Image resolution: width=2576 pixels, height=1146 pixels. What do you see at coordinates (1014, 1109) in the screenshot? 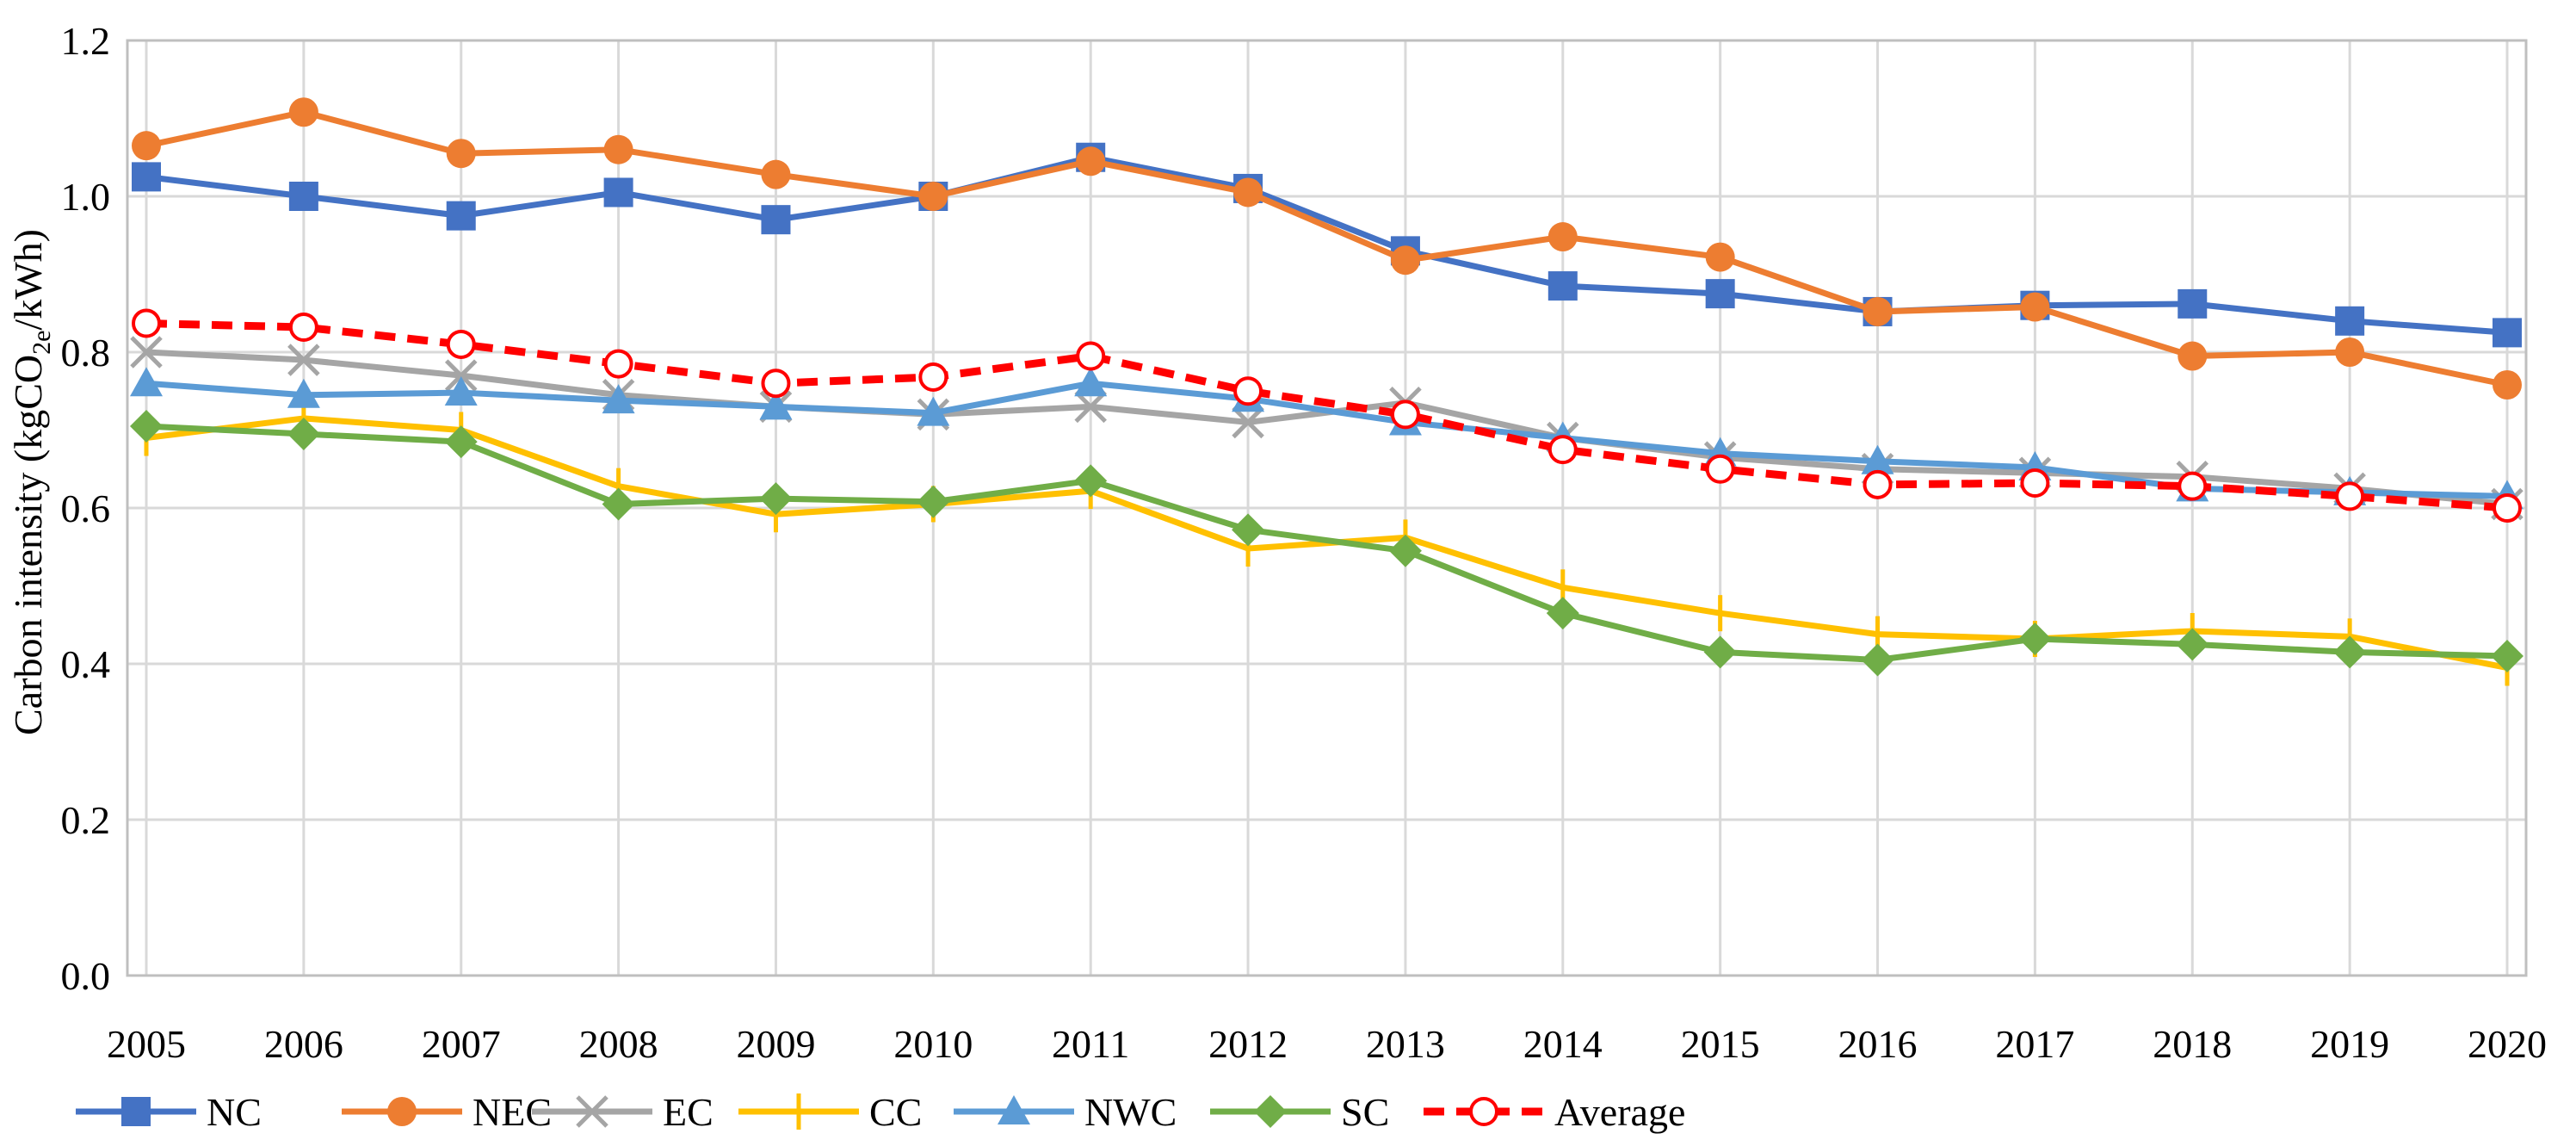
I see `legend-marker-nwc` at bounding box center [1014, 1109].